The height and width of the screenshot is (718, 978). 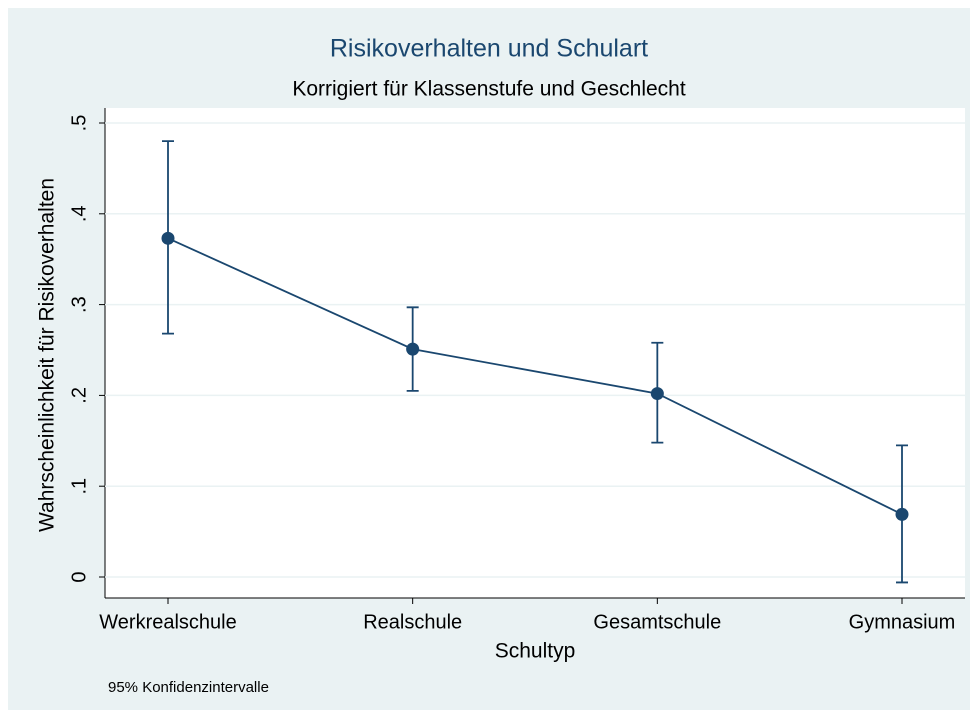 What do you see at coordinates (412, 622) in the screenshot?
I see `x-tick-label: Realschule` at bounding box center [412, 622].